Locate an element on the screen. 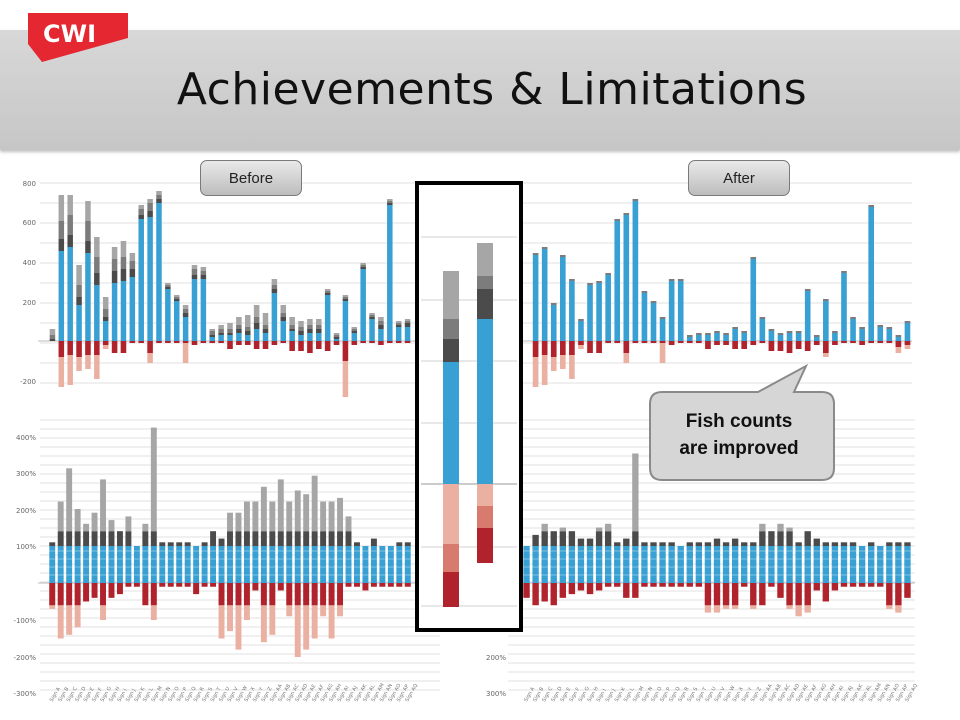 This screenshot has width=960, height=720. zoom-bar-midred is located at coordinates (451, 558).